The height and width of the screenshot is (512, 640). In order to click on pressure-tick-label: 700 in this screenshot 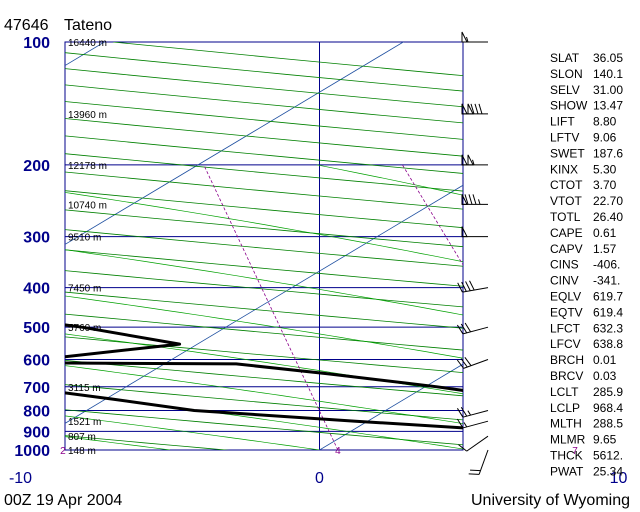, I will do `click(36, 388)`.